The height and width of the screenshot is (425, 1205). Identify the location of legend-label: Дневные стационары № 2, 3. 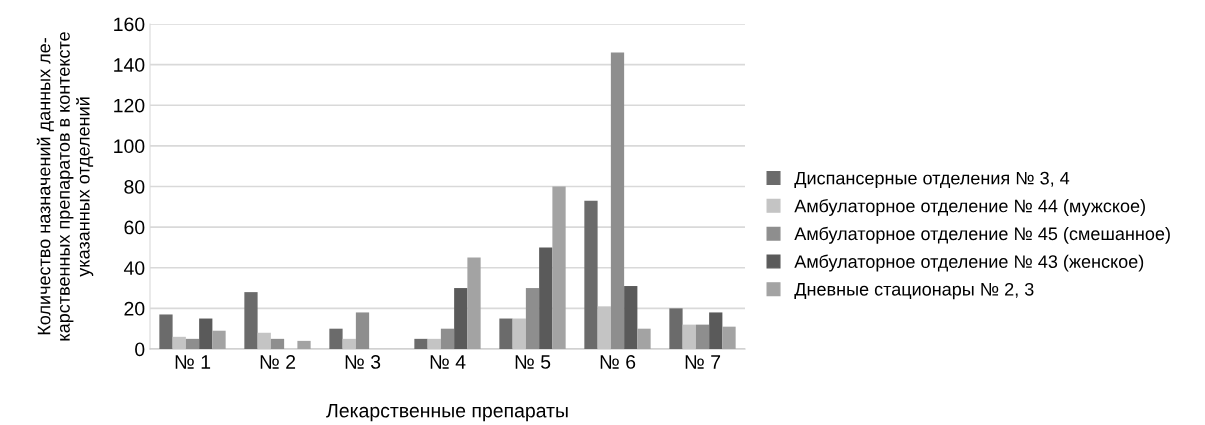
(914, 291).